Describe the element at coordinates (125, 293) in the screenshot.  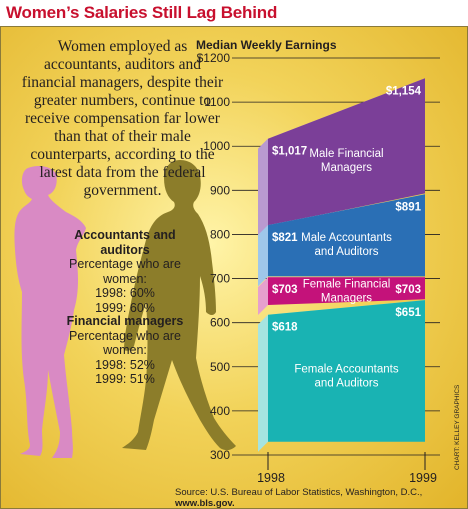
I see `stat-1998: 1998: 60%` at that location.